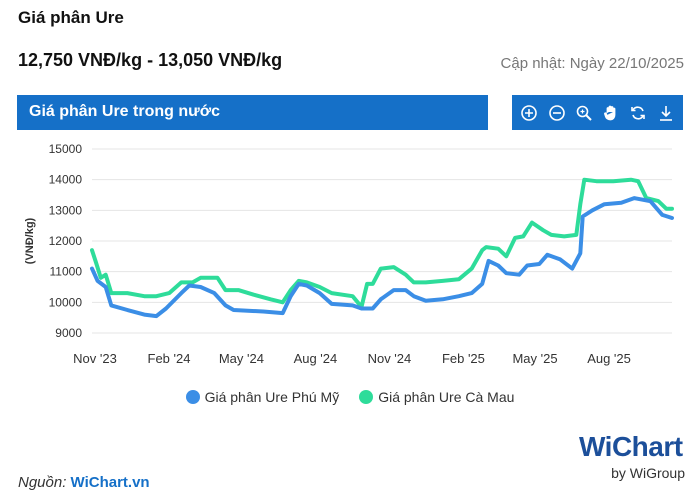  Describe the element at coordinates (597, 112) in the screenshot. I see `chart-toolbar` at that location.